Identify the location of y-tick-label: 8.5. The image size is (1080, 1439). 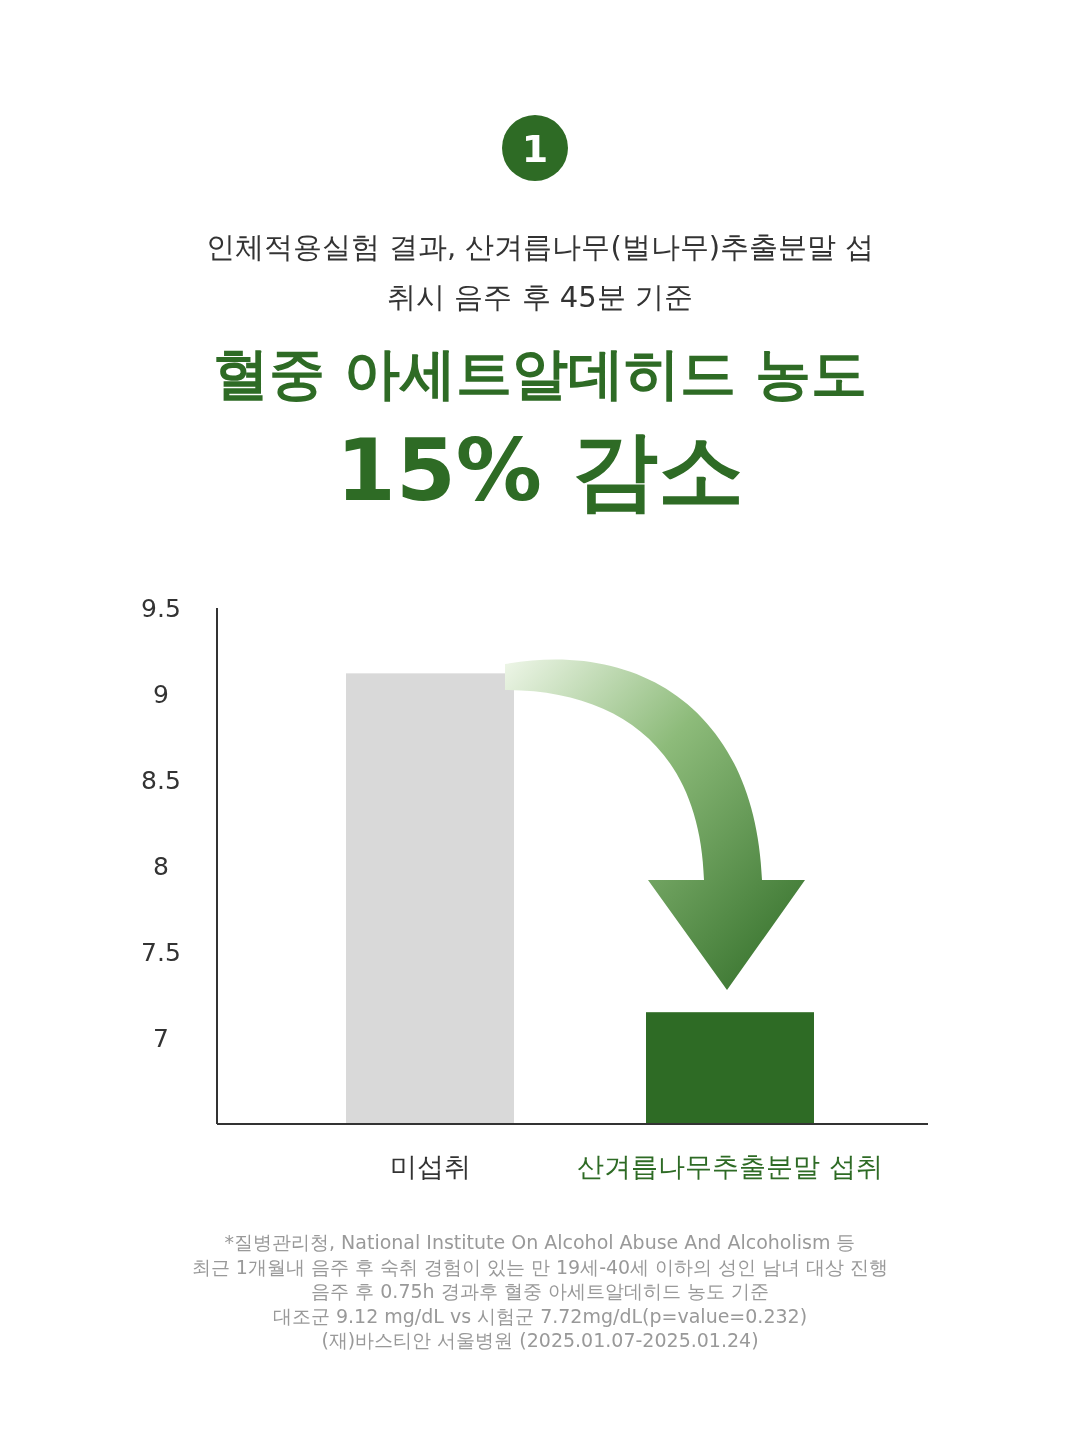
(161, 780).